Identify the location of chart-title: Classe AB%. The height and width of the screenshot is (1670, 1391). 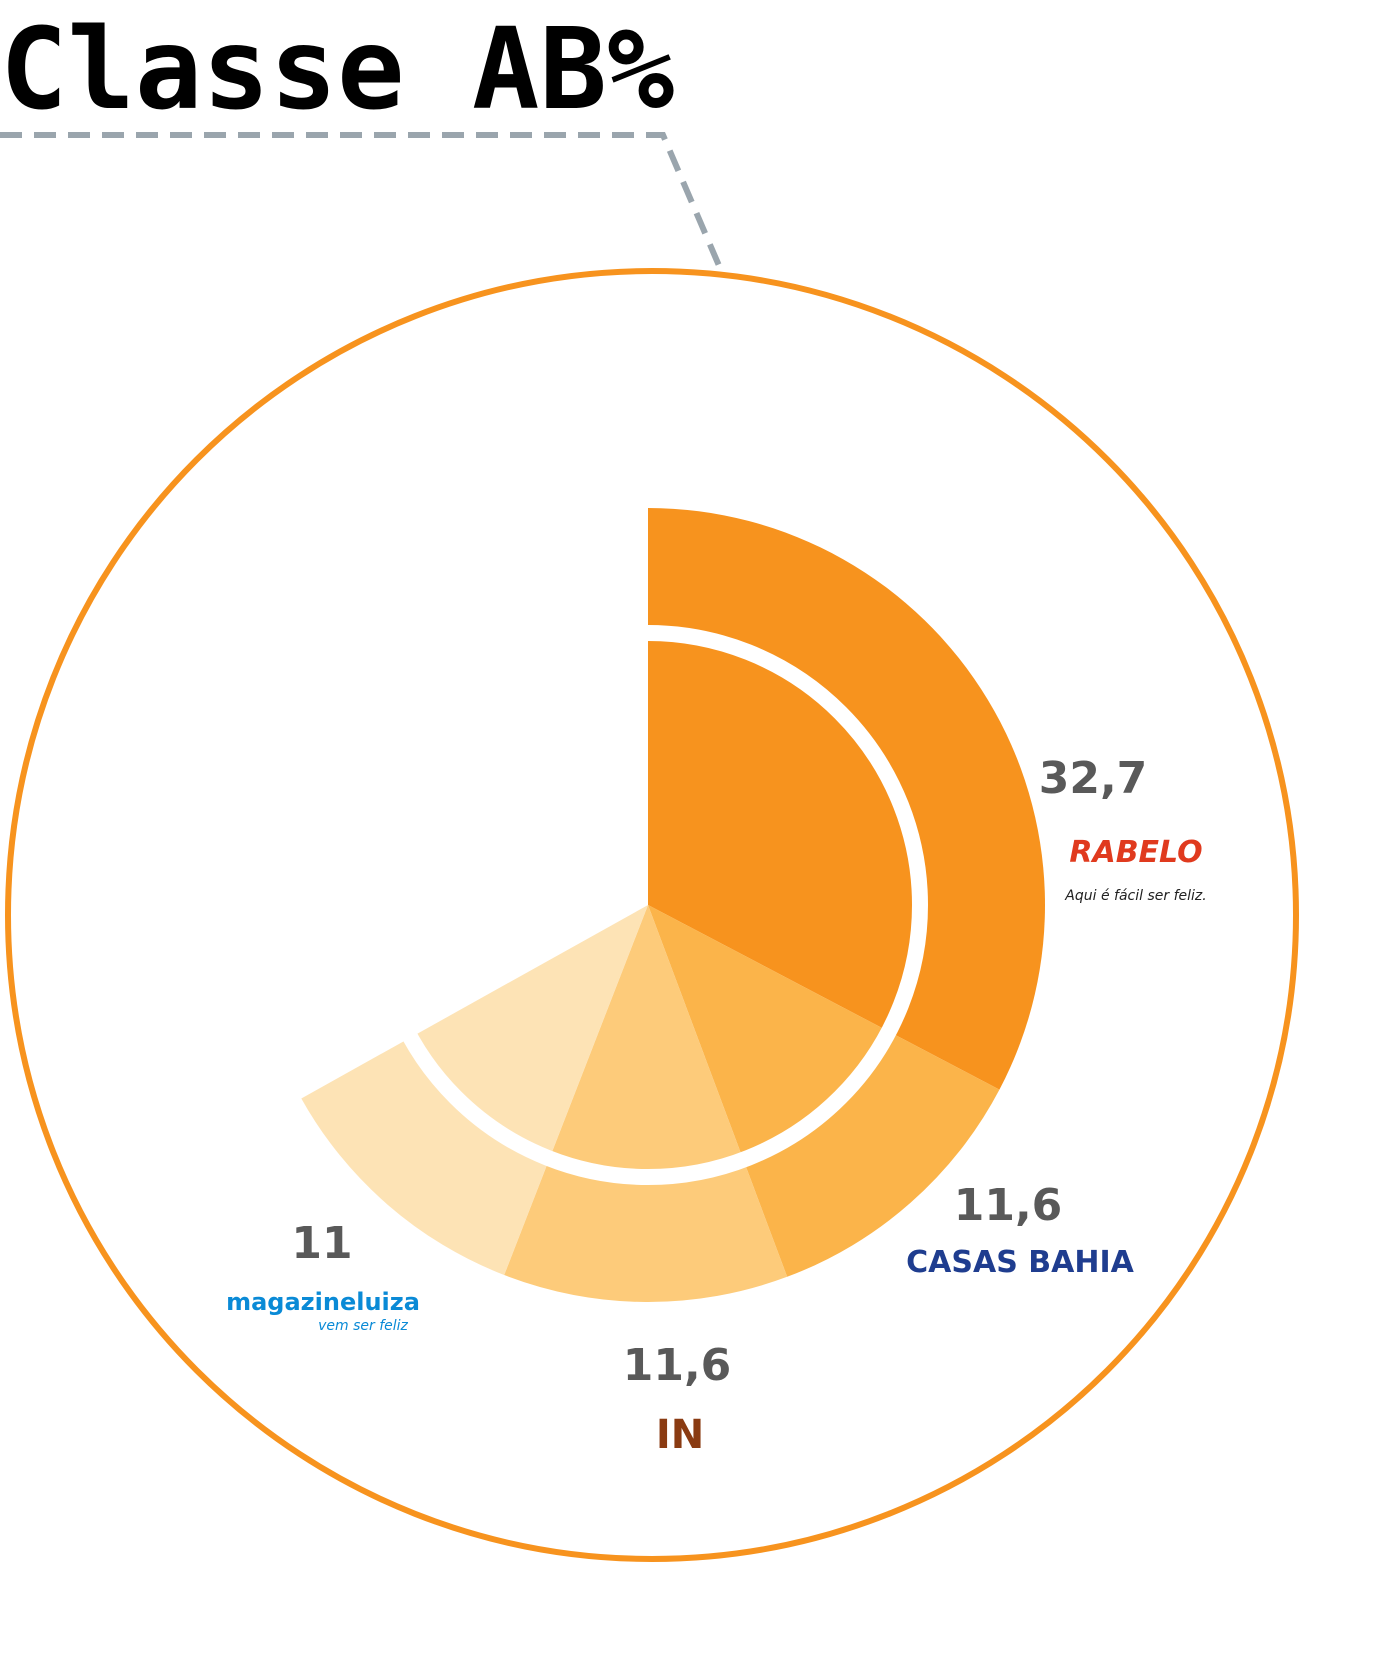
(337, 70).